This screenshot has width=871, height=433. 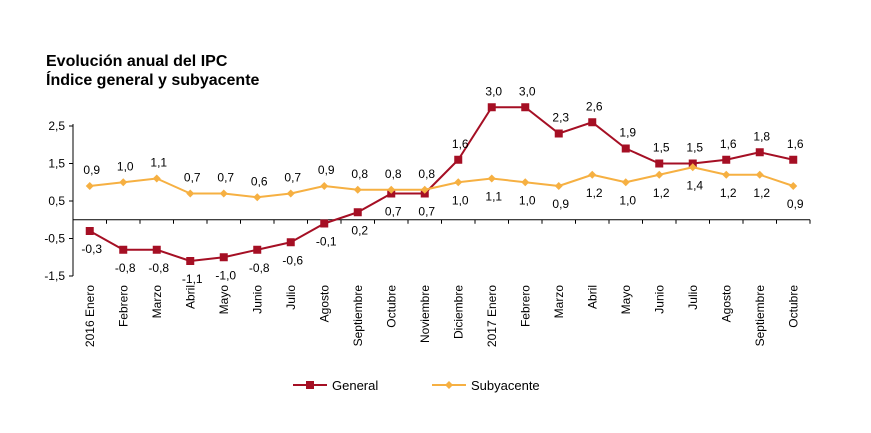 I want to click on data-label-general: -1,1, so click(x=192, y=279).